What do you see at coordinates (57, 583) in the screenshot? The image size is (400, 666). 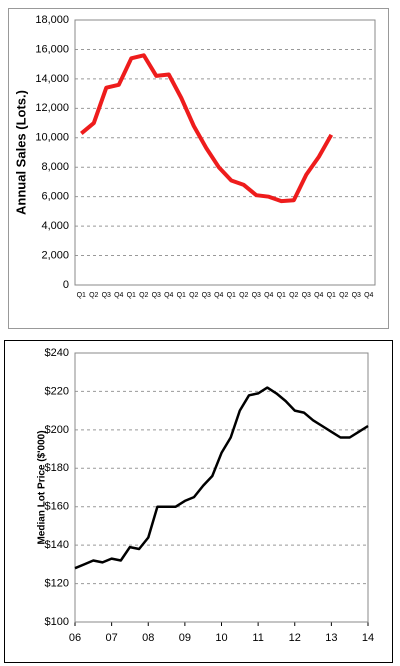 I see `y-tick-label: $120` at bounding box center [57, 583].